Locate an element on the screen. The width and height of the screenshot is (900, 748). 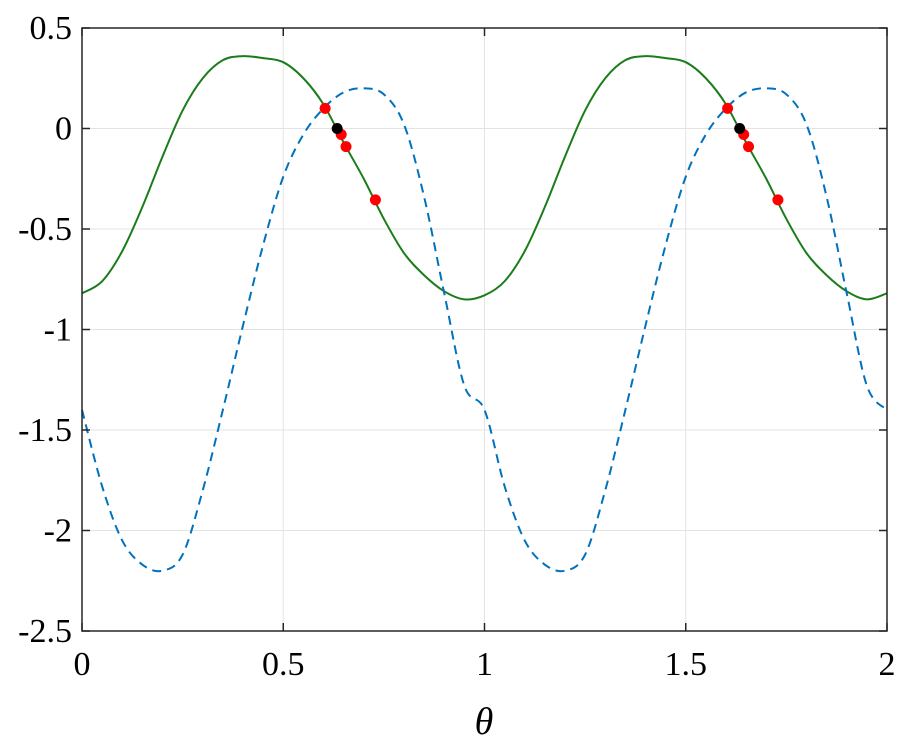
y-tick-label: -2 is located at coordinates (58, 531).